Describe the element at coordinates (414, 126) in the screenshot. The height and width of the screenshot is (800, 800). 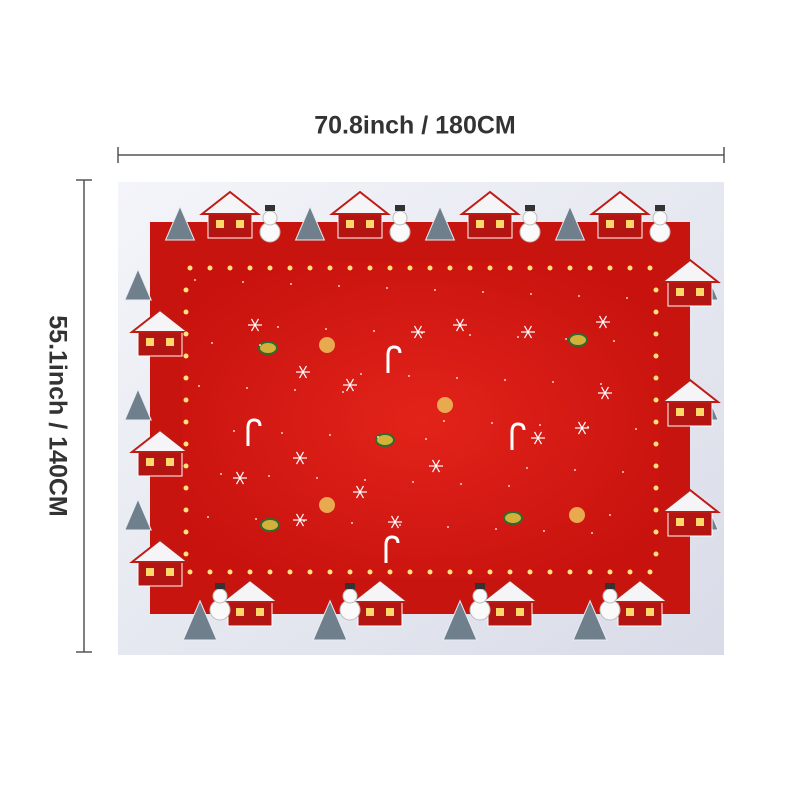
I see `width-label: 70.8inch / 180CM` at that location.